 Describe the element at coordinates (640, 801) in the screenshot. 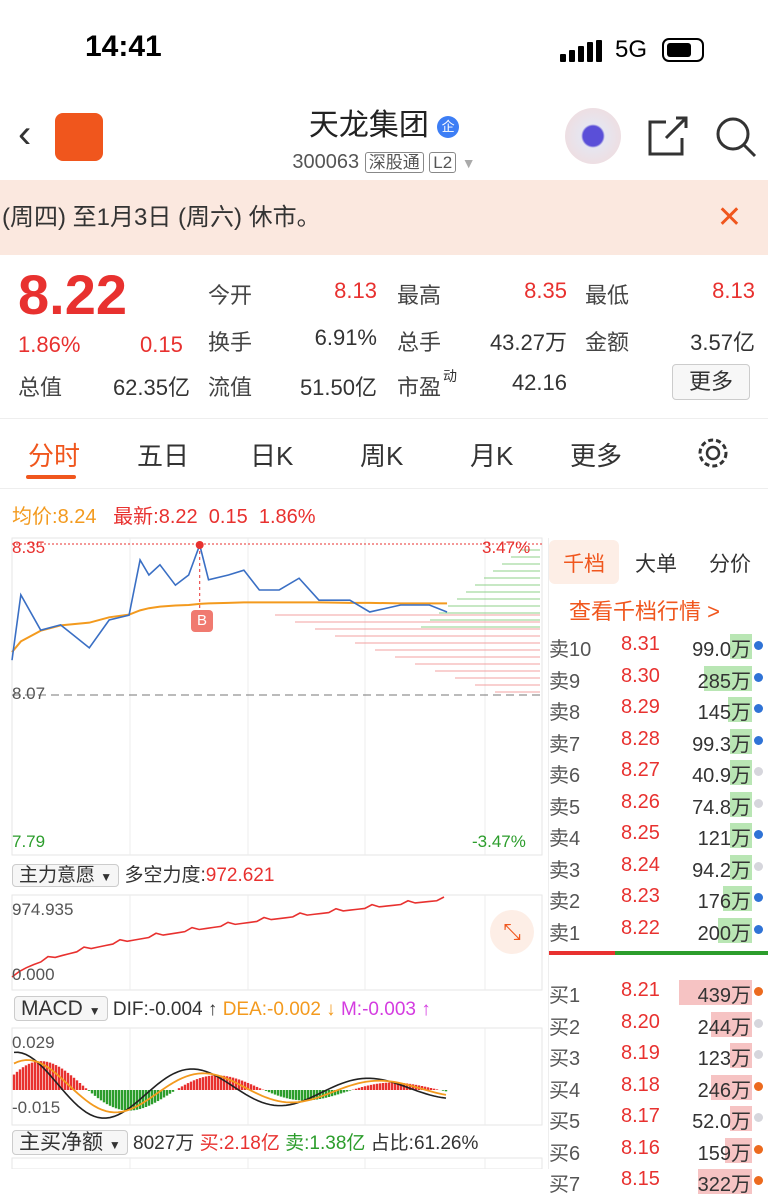

I see `level-price: 8.26` at that location.